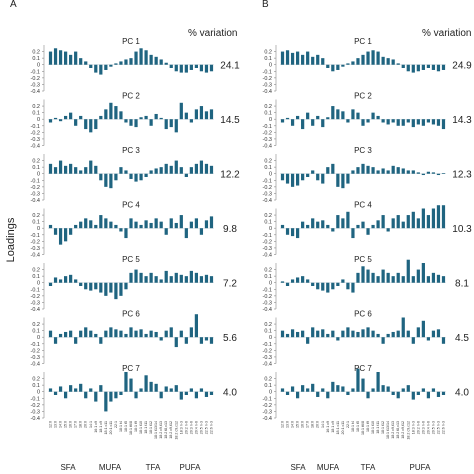 The image size is (474, 474). What do you see at coordinates (288, 424) in the screenshot?
I see `x-tick-label: 13:0` at bounding box center [288, 424].